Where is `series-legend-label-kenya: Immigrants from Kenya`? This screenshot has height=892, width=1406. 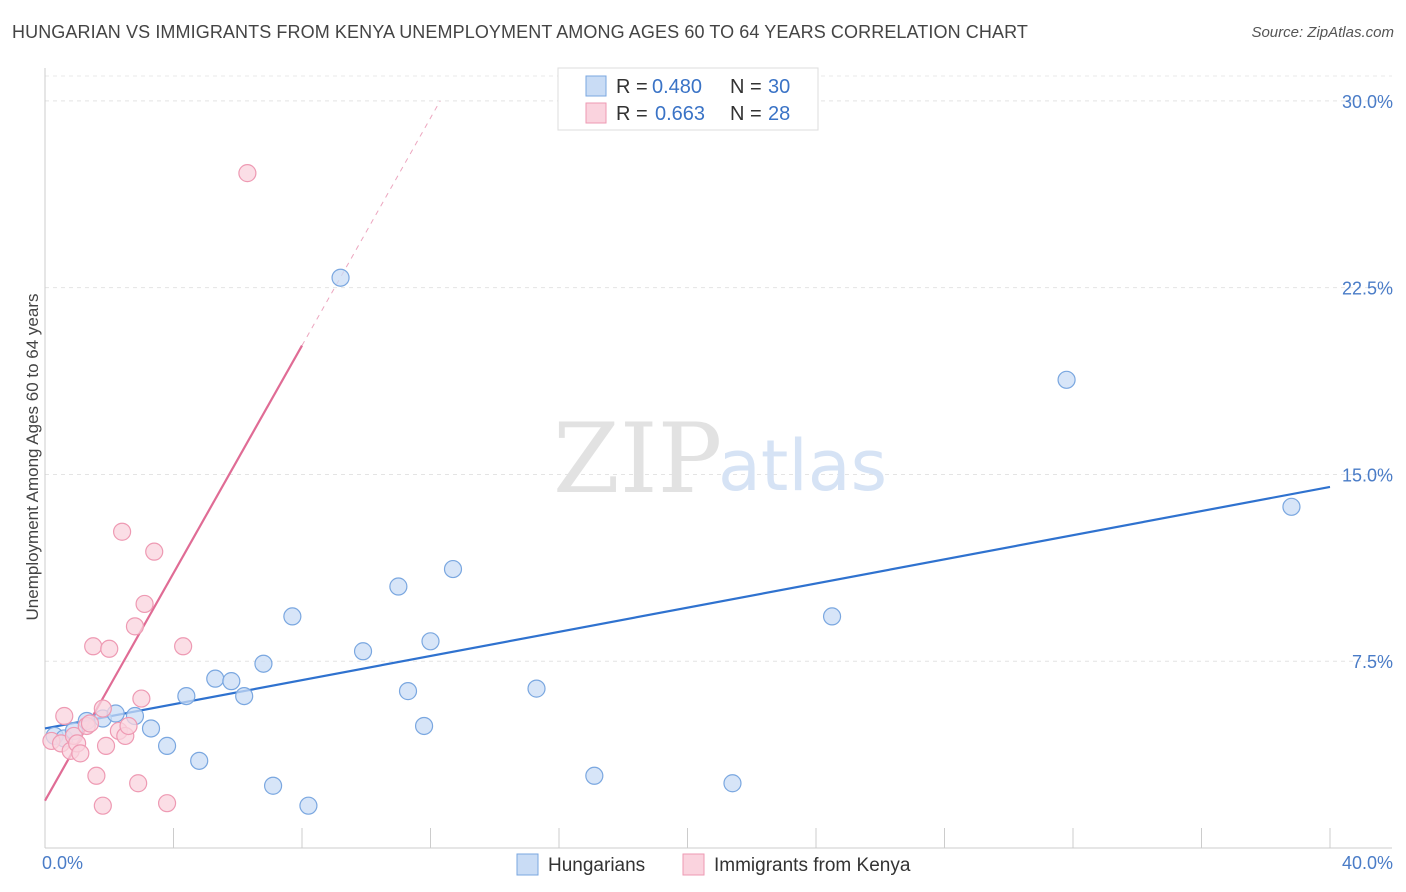
series-legend-label-kenya: Immigrants from Kenya is located at coordinates (812, 865).